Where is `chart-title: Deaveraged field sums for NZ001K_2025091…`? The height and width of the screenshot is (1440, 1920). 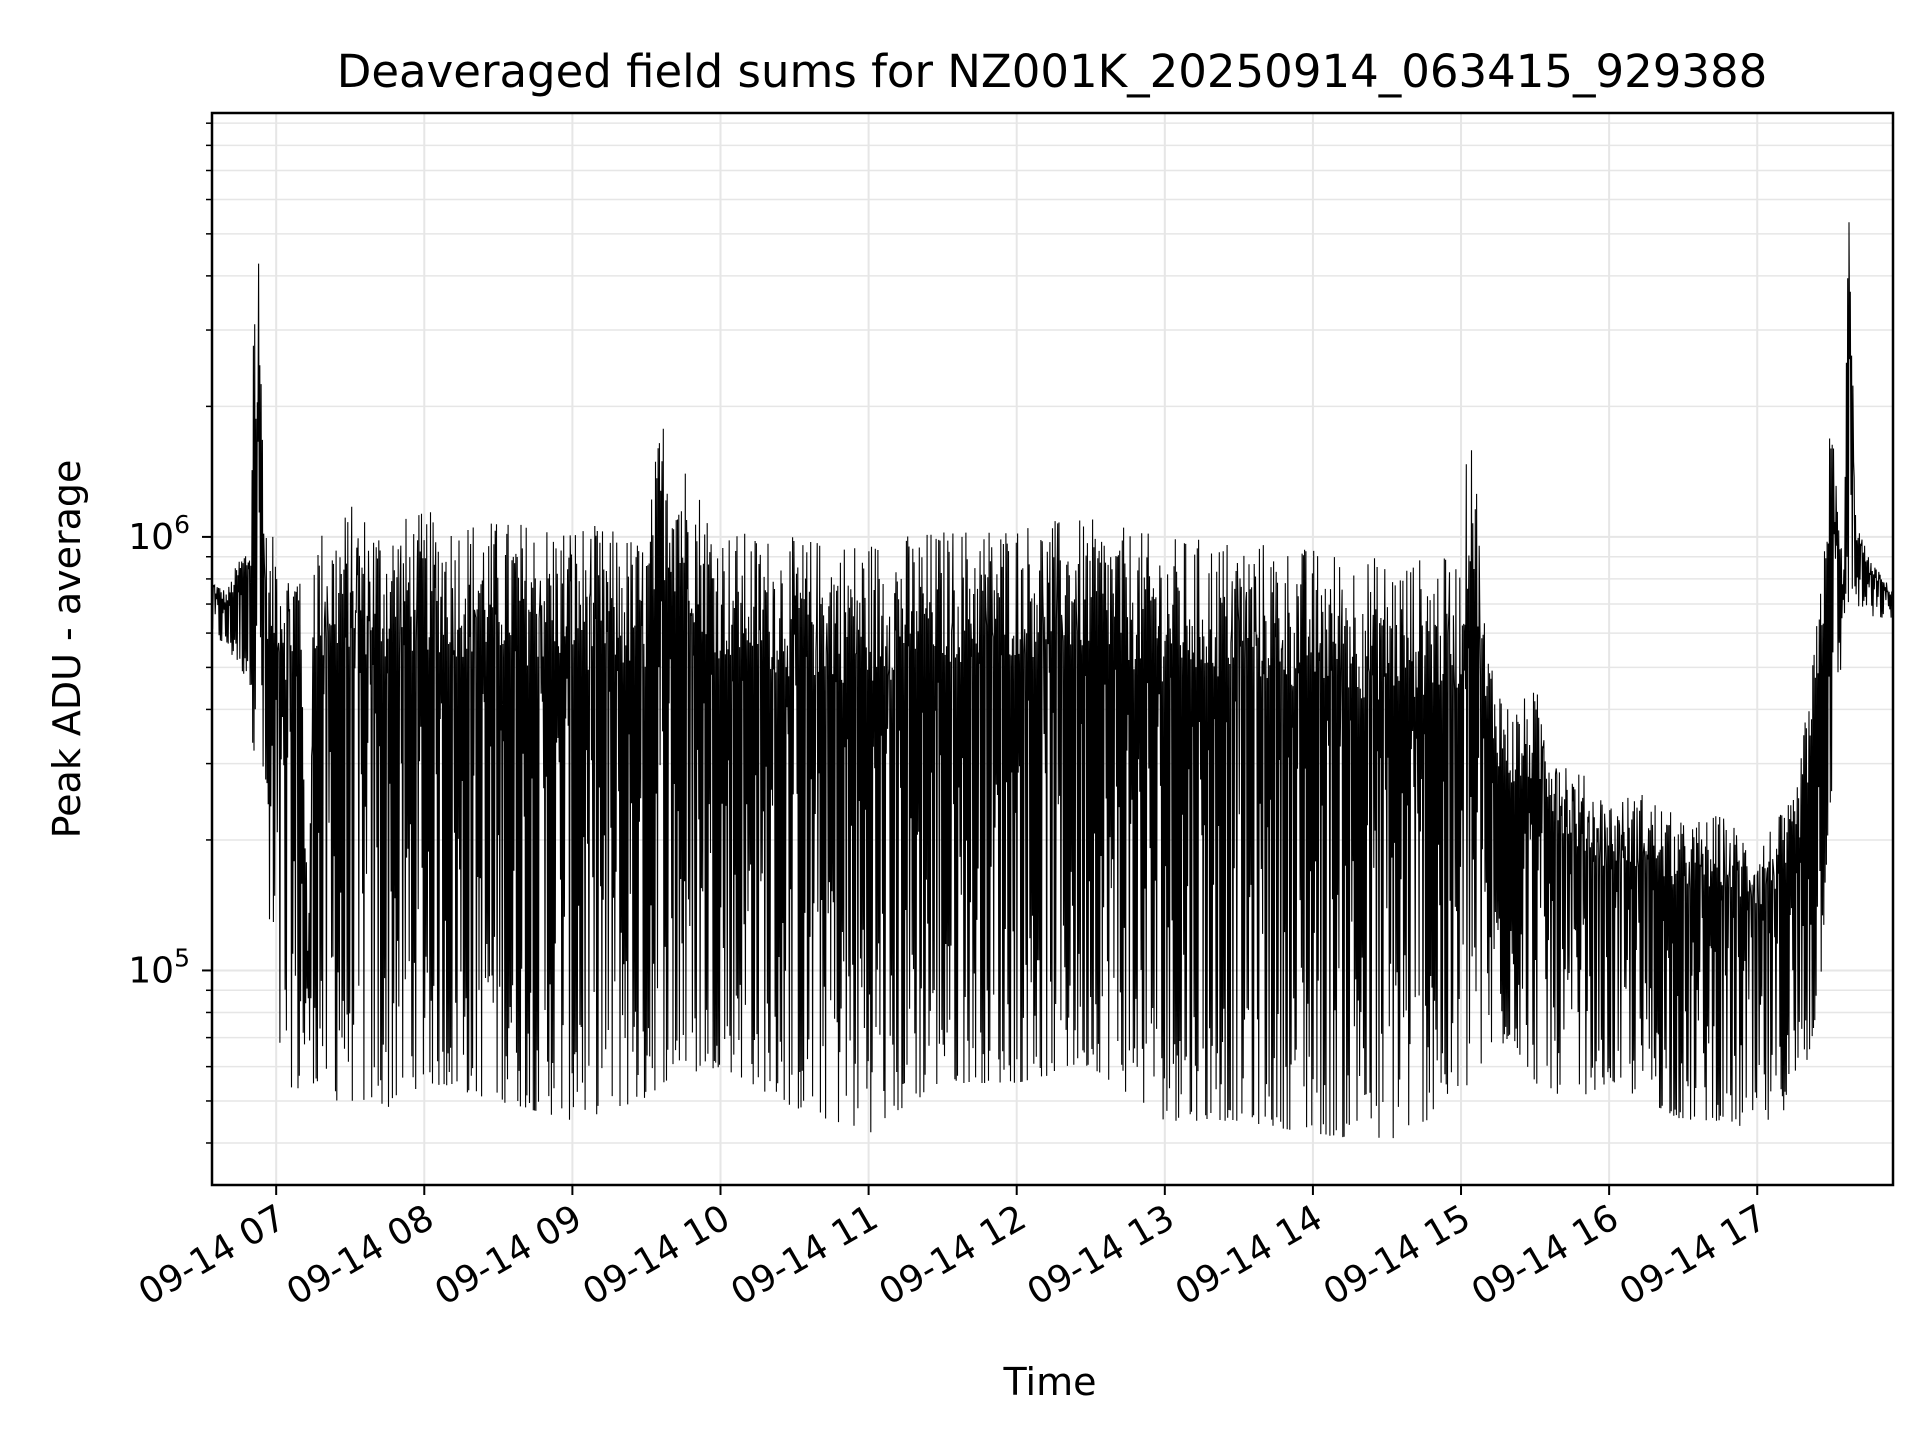
chart-title: Deaveraged field sums for NZ001K_2025091… is located at coordinates (1052, 71).